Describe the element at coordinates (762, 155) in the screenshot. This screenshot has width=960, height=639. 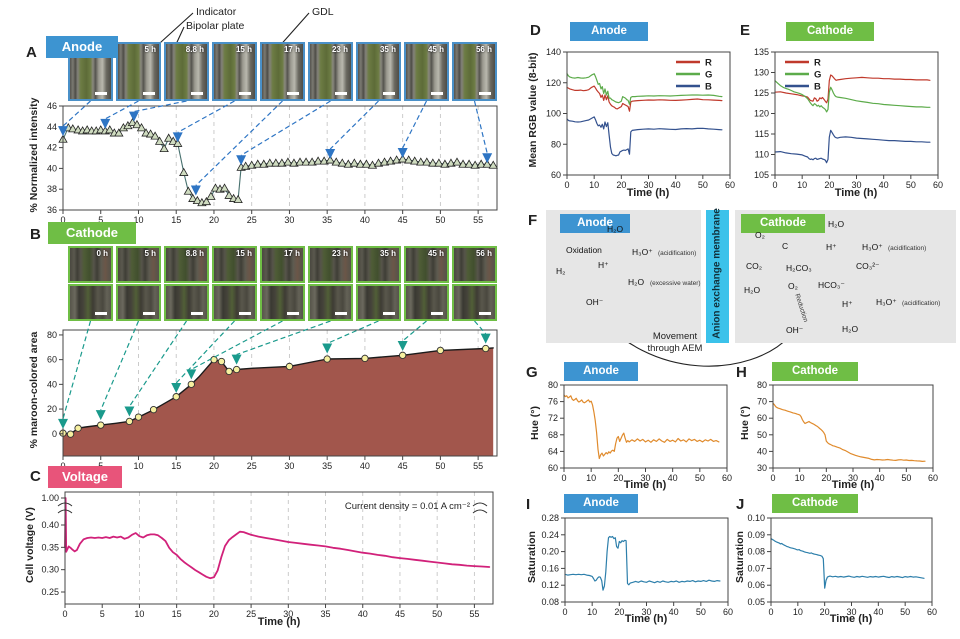
I see `svg-text: 110` at that location.